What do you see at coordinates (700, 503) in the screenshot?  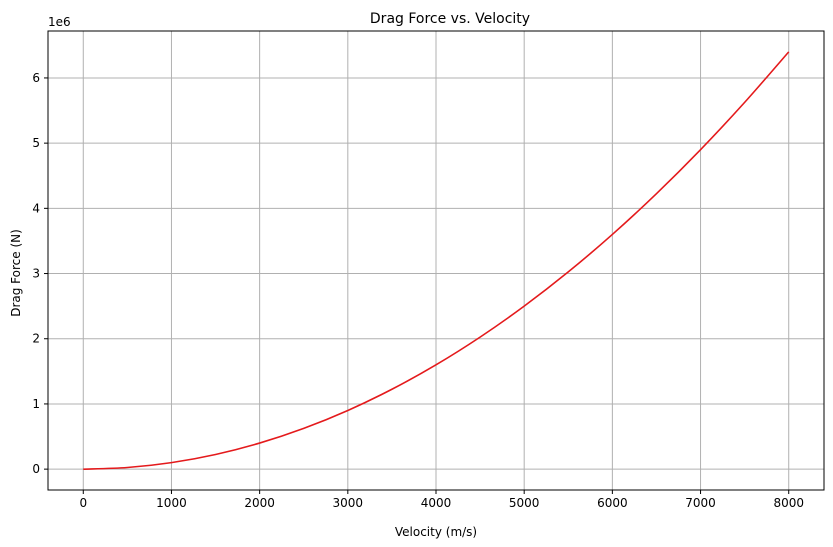 I see `x-tick-label: 7000` at bounding box center [700, 503].